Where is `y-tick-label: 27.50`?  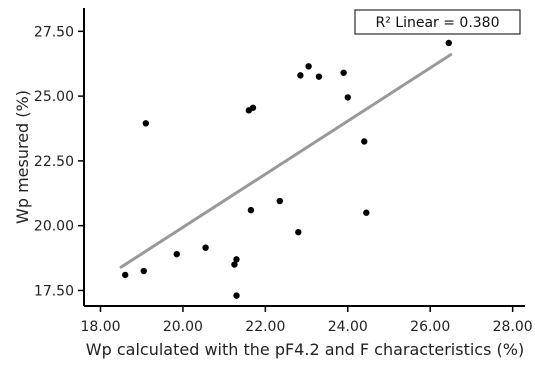
y-tick-label: 27.50 is located at coordinates (54, 32).